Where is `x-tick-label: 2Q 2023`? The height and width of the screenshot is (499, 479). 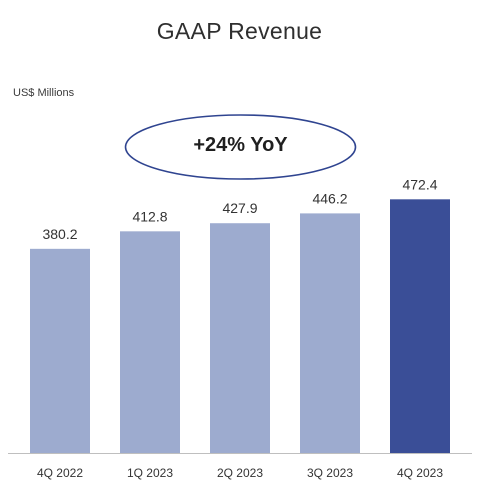
x-tick-label: 2Q 2023 is located at coordinates (240, 473).